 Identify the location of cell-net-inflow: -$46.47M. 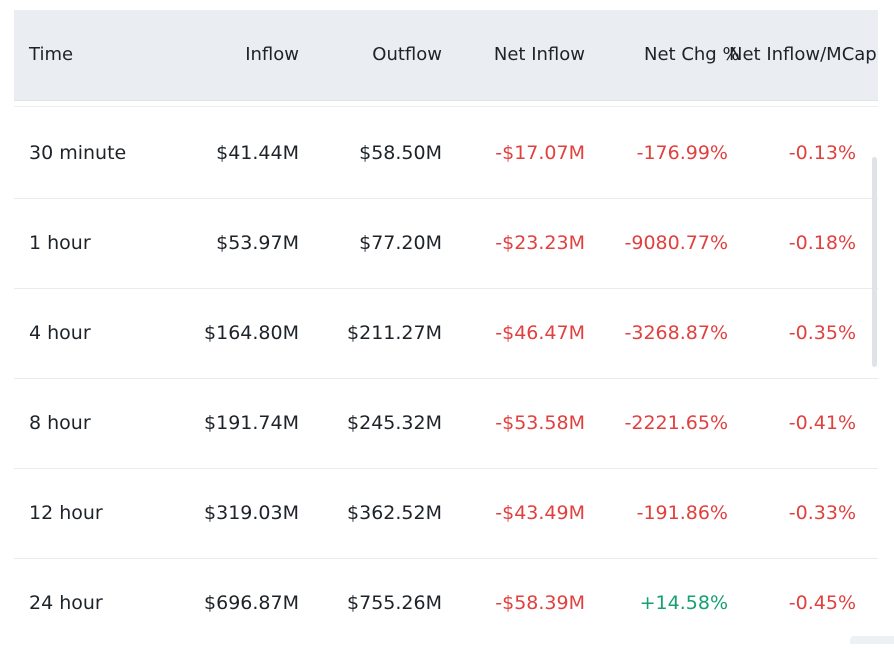
(540, 333).